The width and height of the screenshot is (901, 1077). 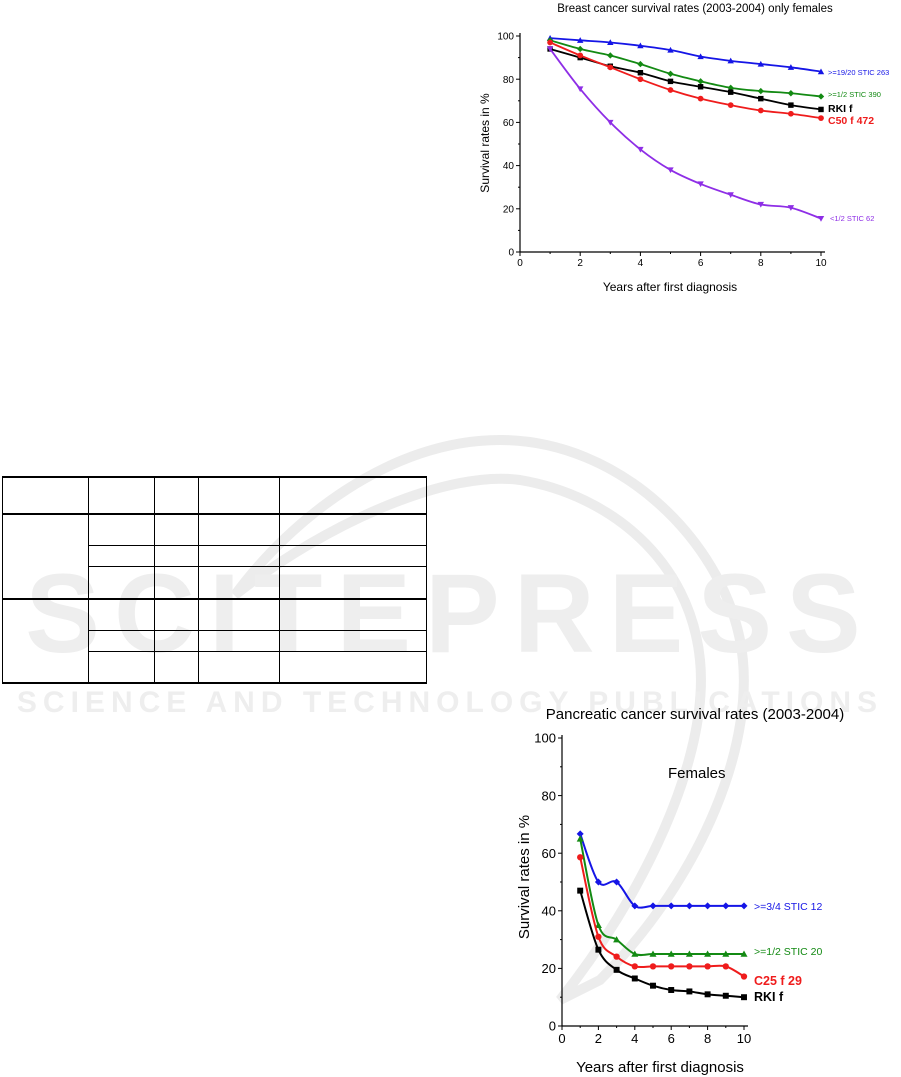 I want to click on data-table, so click(x=214, y=580).